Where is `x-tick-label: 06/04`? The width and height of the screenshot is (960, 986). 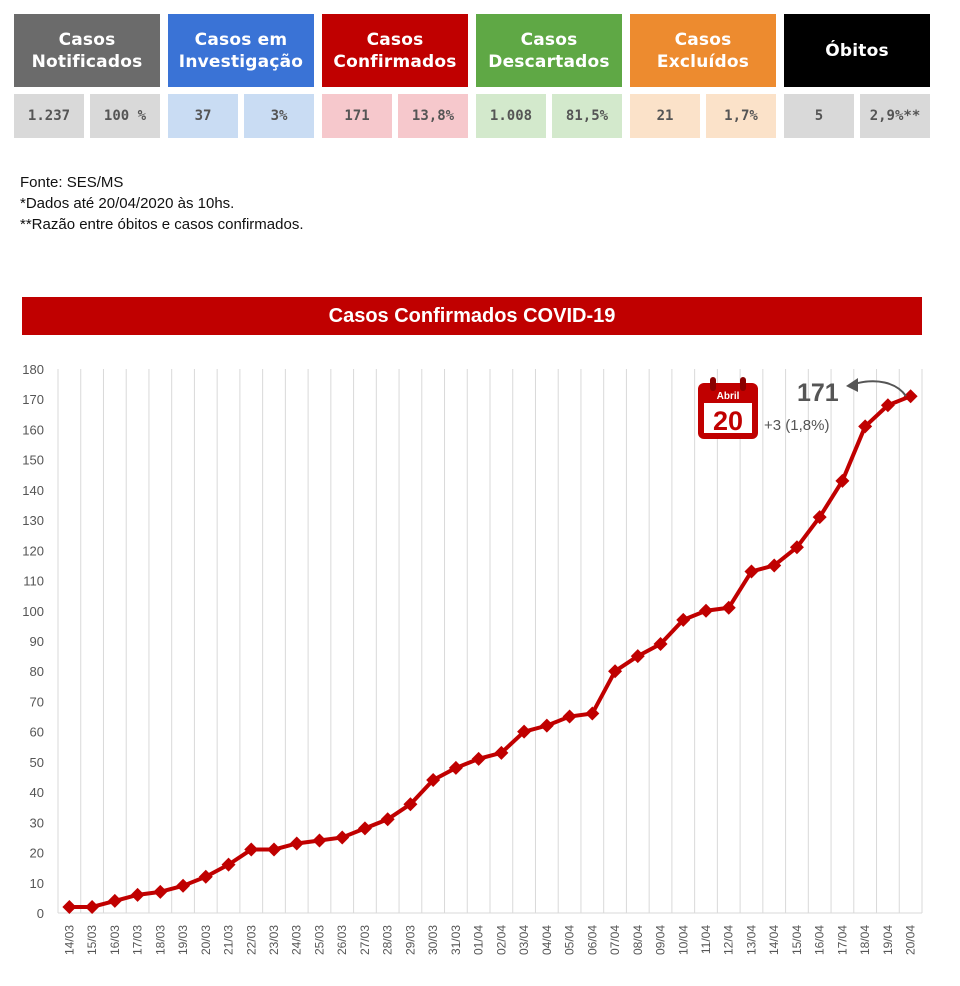
x-tick-label: 06/04 is located at coordinates (592, 940).